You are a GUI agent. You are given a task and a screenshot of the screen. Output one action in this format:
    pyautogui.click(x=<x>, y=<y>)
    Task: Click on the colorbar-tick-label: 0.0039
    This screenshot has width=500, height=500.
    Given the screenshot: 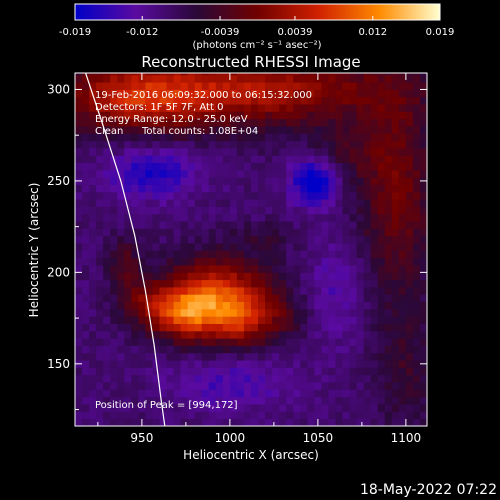 What is the action you would take?
    pyautogui.click(x=294, y=32)
    